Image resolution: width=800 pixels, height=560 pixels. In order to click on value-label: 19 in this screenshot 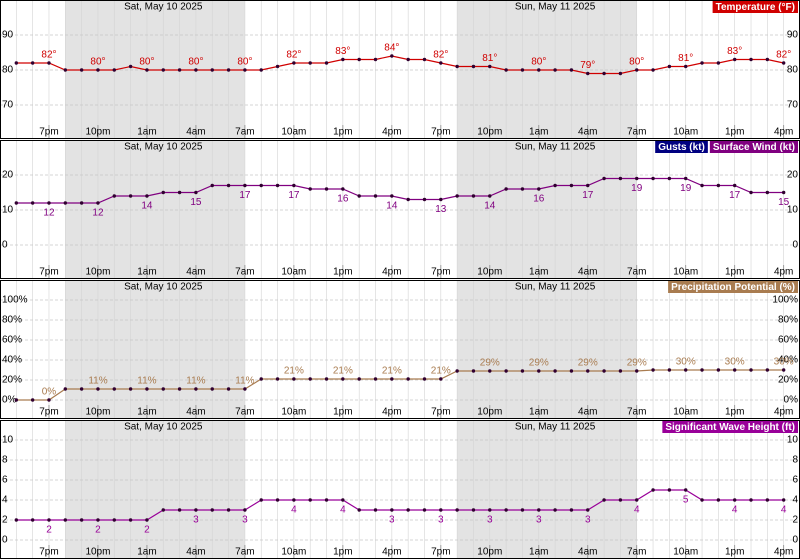, I will do `click(637, 188)`.